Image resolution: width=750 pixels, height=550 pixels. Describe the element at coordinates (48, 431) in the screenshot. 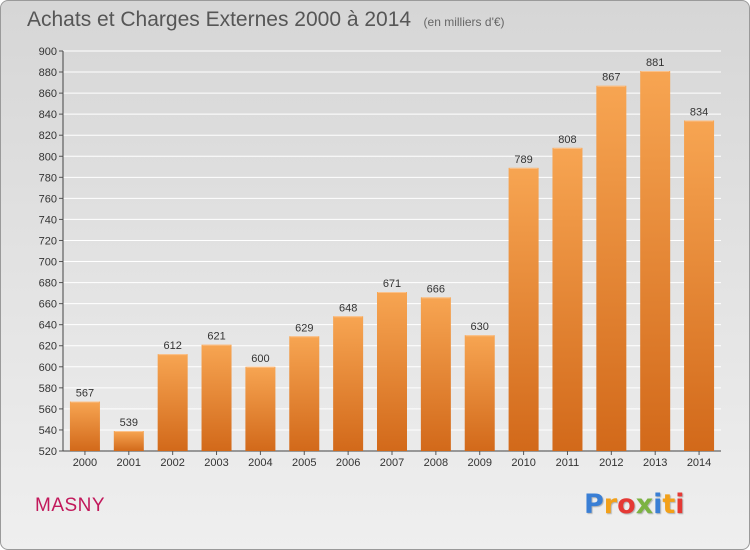

I see `y-tick-label: 540` at that location.